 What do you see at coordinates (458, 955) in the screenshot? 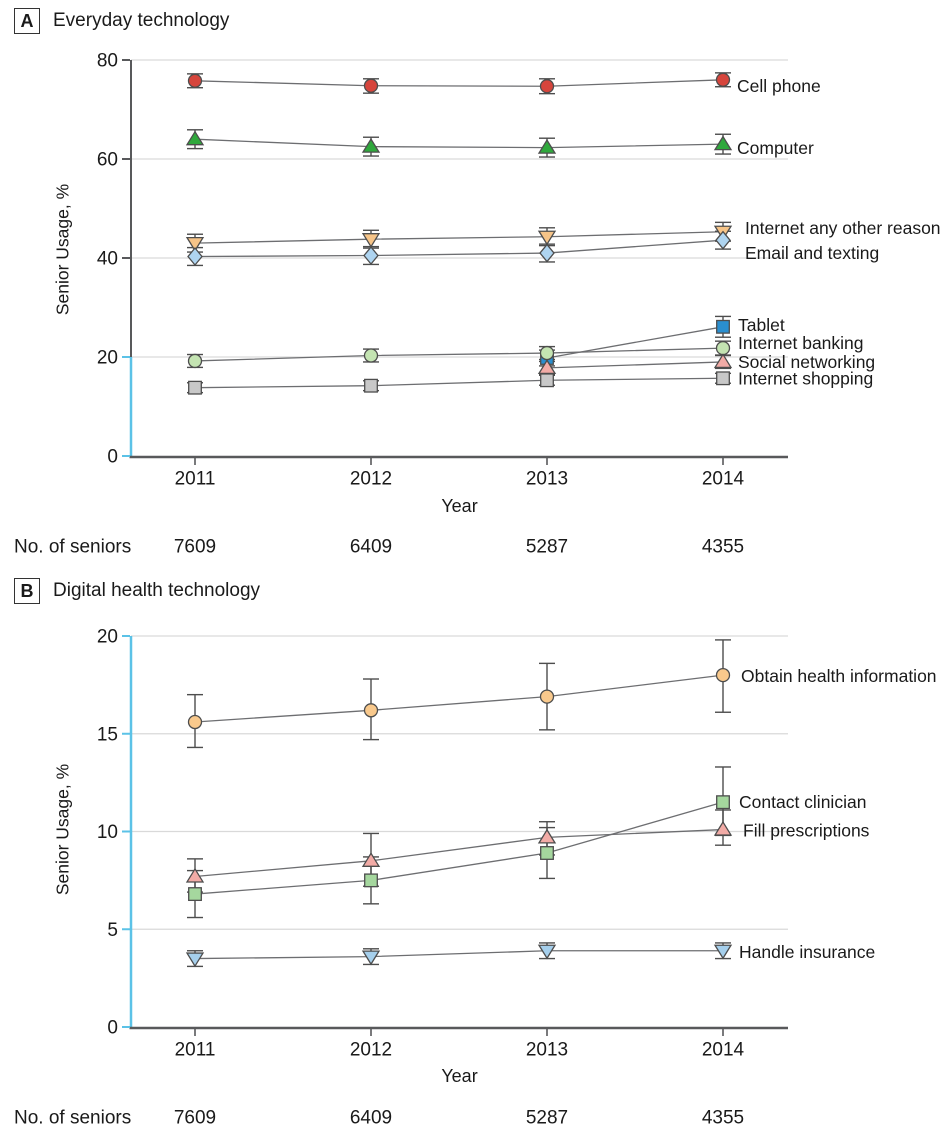
I see `series-line-handle-insurance` at bounding box center [458, 955].